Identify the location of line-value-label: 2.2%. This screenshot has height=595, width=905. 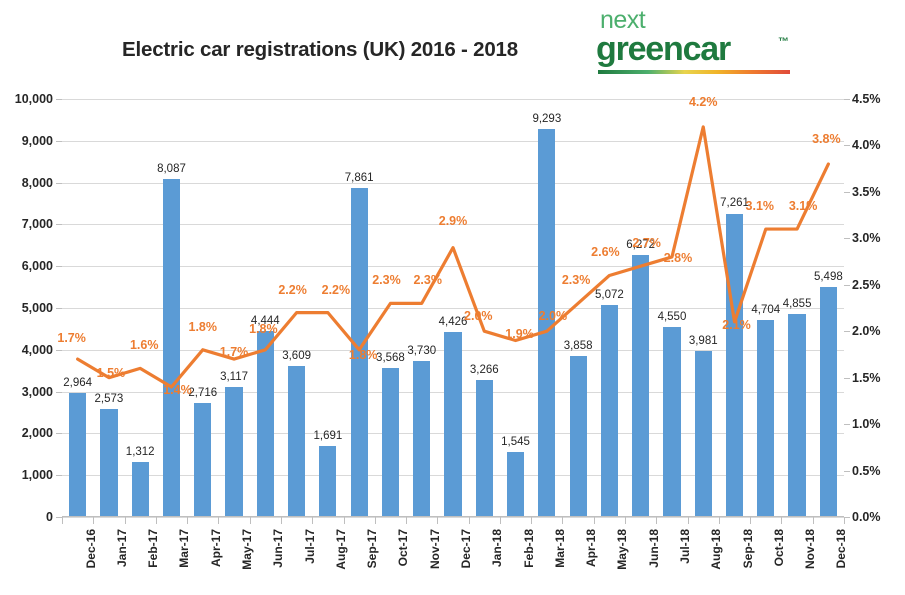
(292, 289).